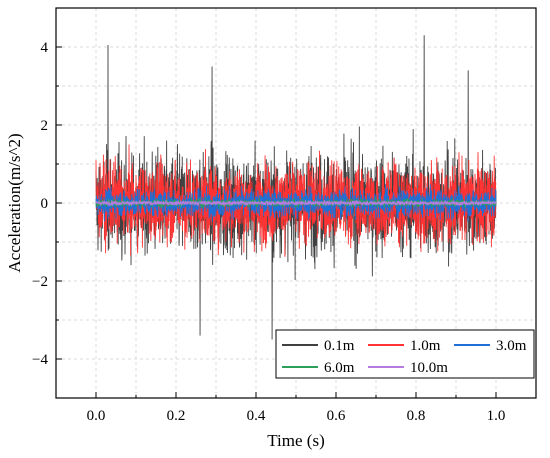 This screenshot has width=550, height=458. What do you see at coordinates (429, 368) in the screenshot?
I see `legend-label: 10.0m` at bounding box center [429, 368].